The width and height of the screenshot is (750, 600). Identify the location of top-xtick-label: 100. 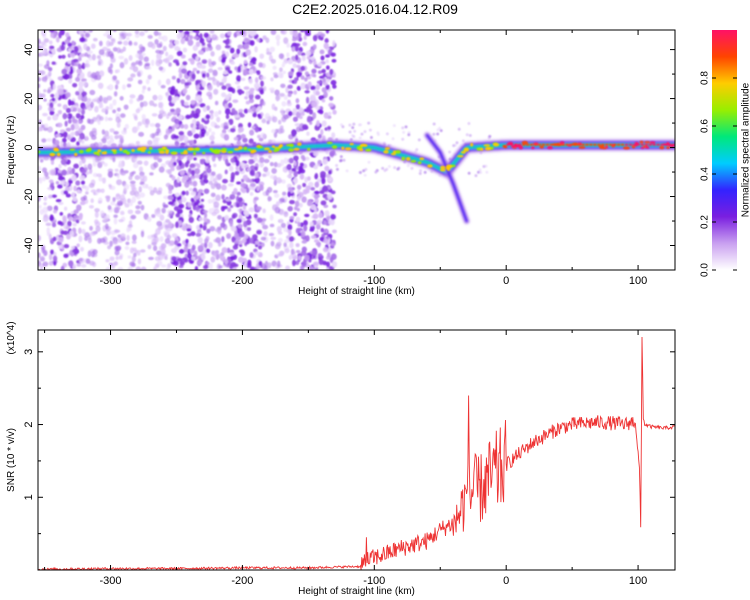
(638, 281).